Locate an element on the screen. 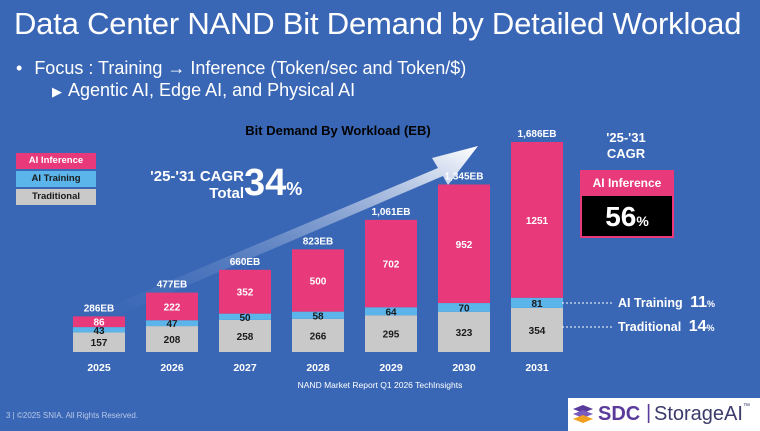 The width and height of the screenshot is (760, 431). value-label-ai-inference-2029: 702 is located at coordinates (391, 265).